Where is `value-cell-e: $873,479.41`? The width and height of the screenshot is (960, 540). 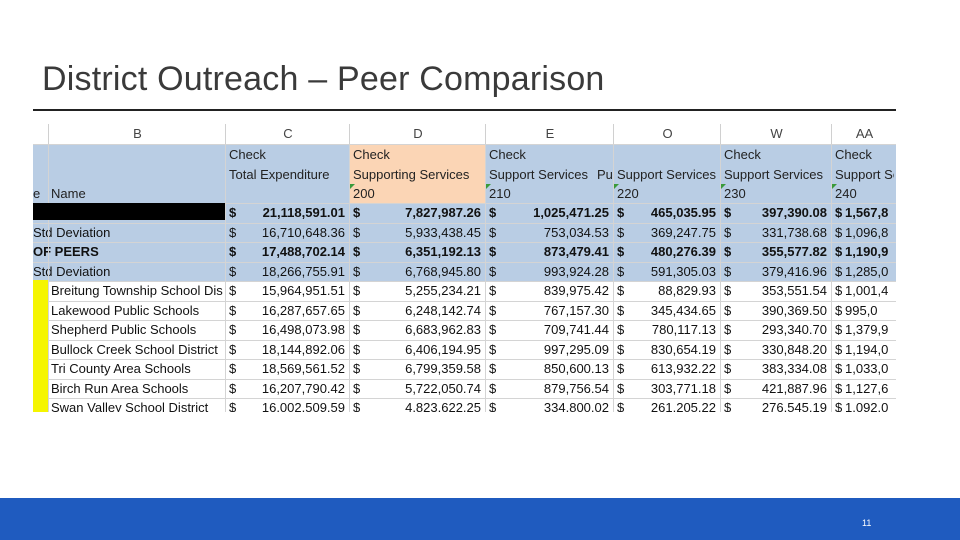
value-cell-e: $873,479.41 is located at coordinates (549, 252).